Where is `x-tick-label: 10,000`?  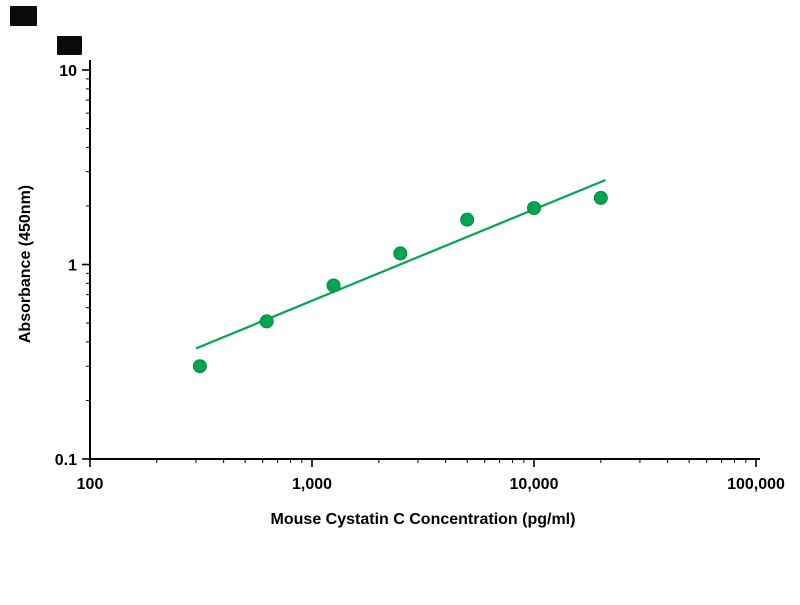
x-tick-label: 10,000 is located at coordinates (534, 484).